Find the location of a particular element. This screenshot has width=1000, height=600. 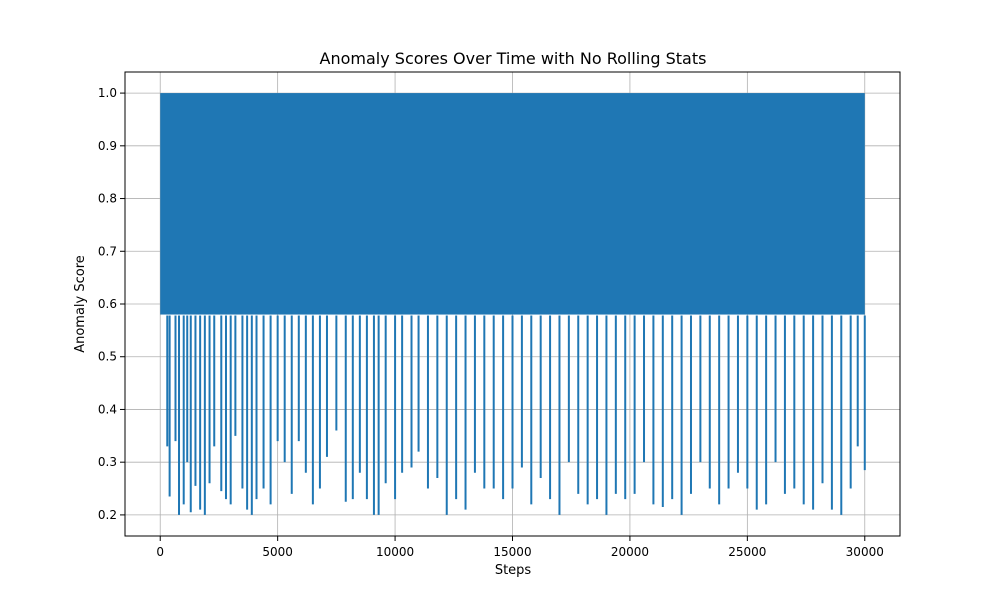

x-axis-label: Steps is located at coordinates (513, 570).